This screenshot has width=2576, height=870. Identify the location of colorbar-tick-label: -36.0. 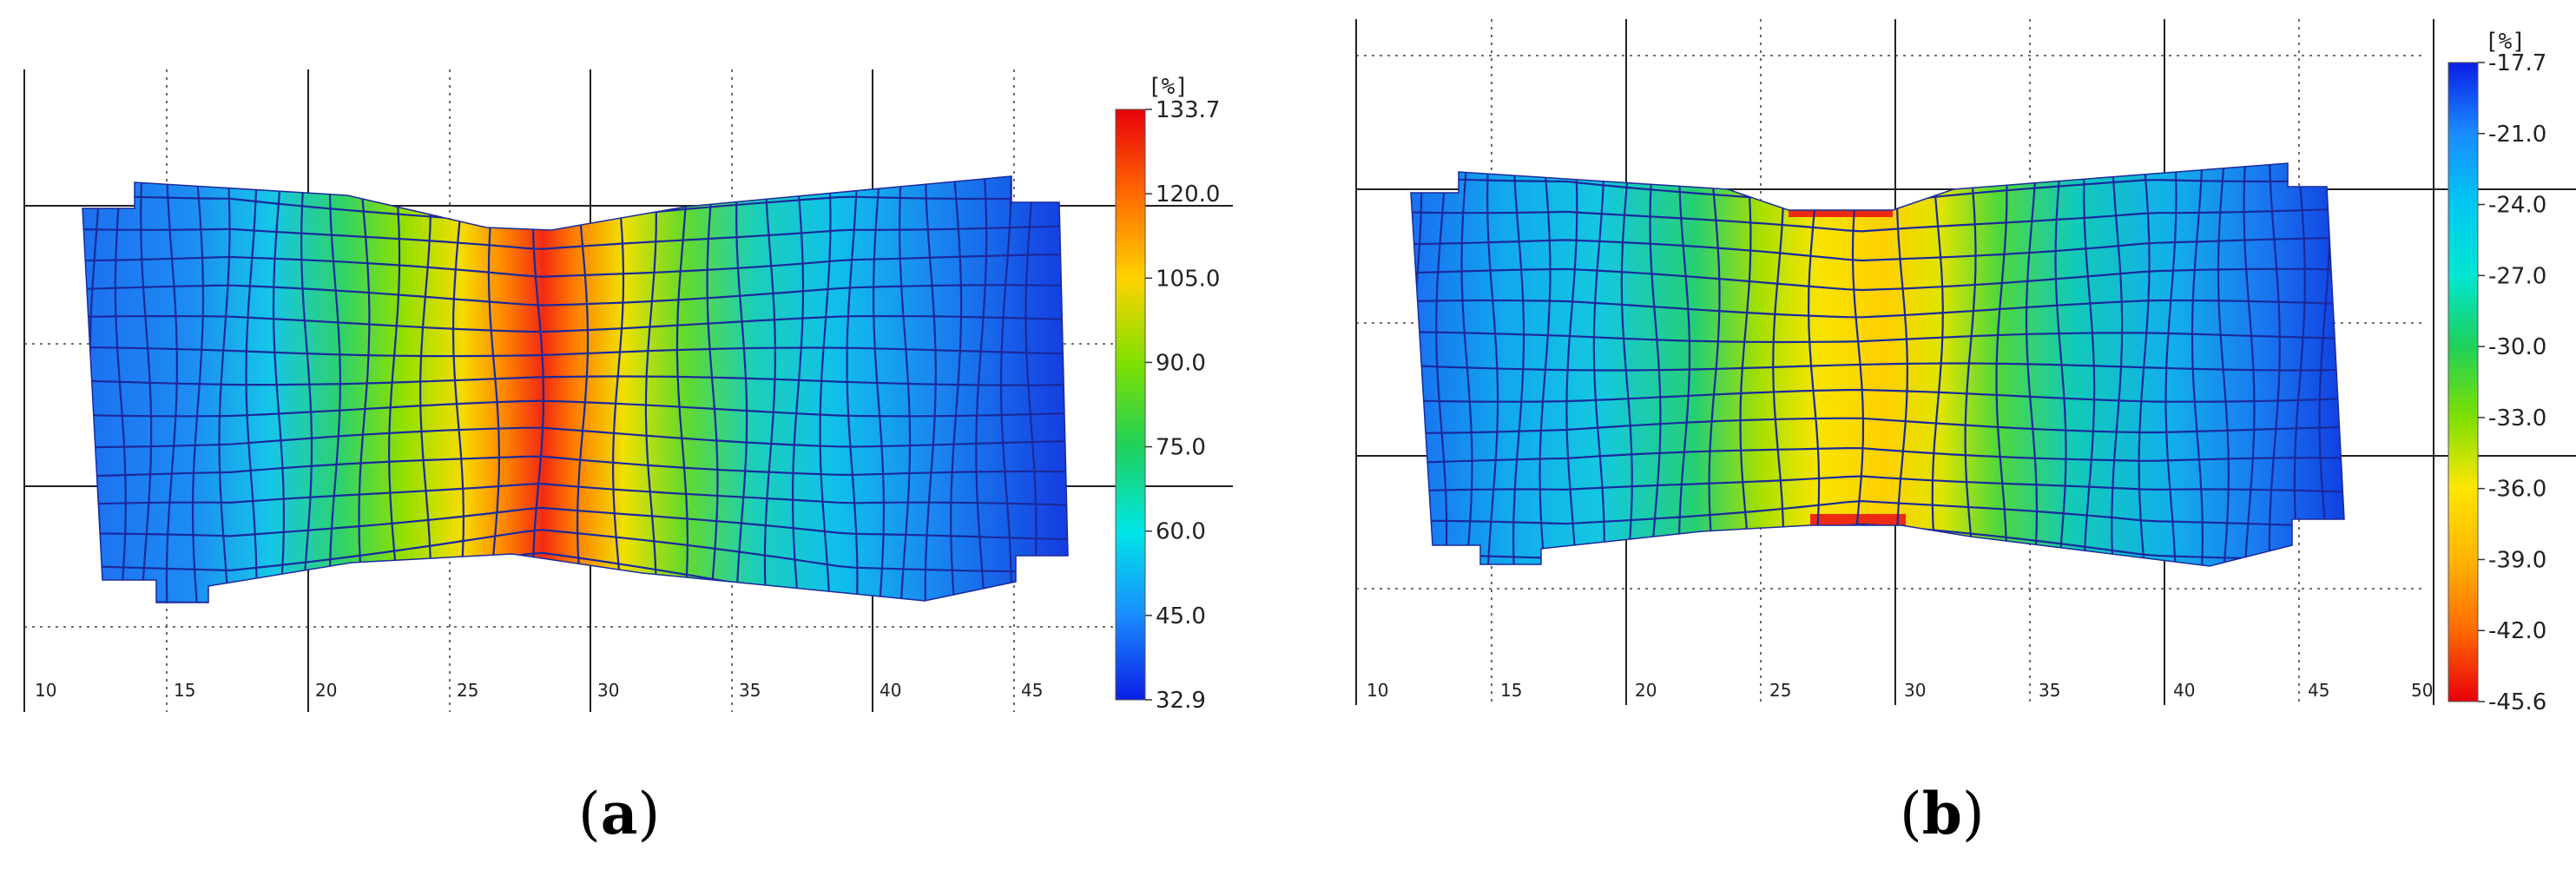
(2517, 490).